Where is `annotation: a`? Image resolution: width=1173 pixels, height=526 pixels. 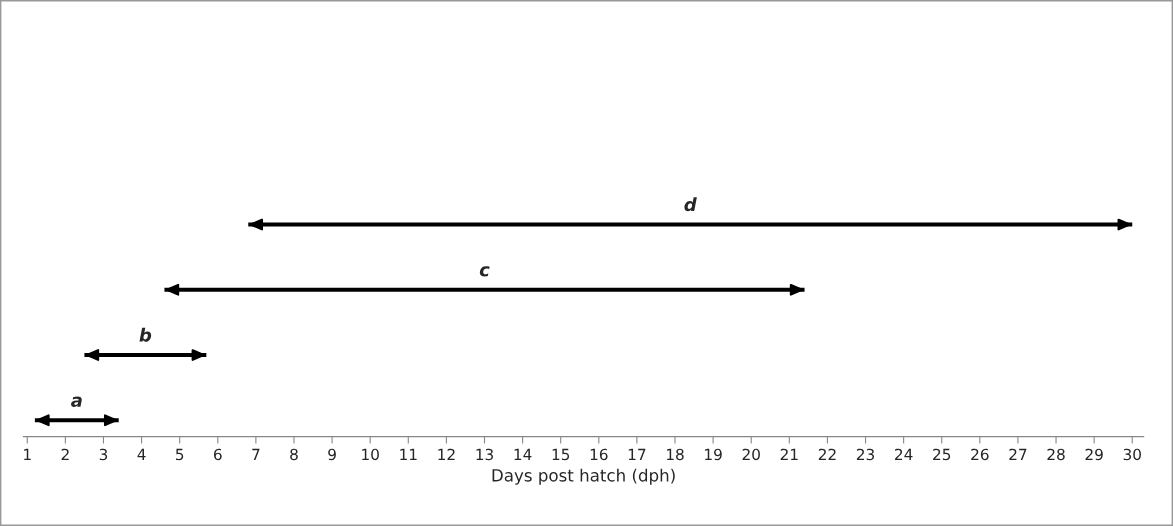 annotation: a is located at coordinates (76, 401).